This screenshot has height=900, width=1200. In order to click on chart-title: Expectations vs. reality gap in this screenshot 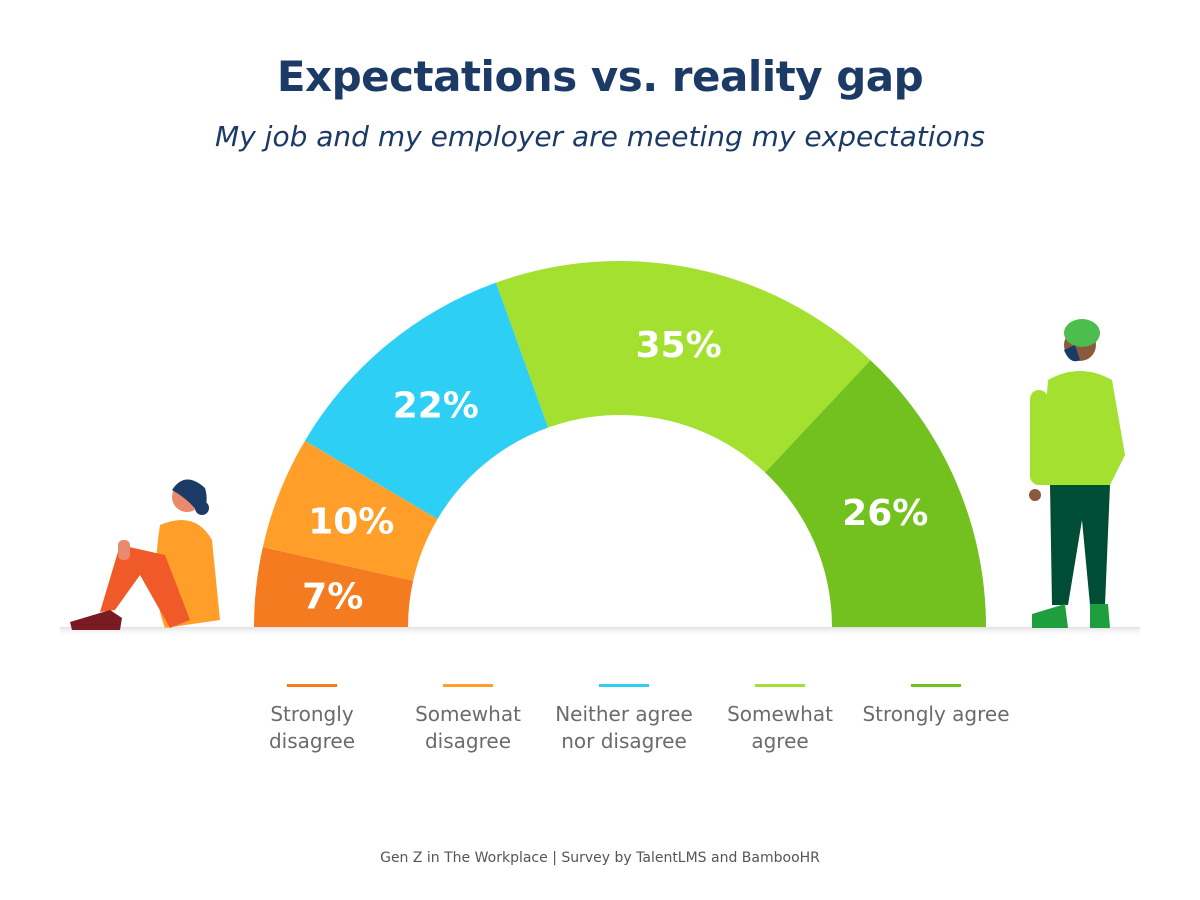, I will do `click(600, 76)`.